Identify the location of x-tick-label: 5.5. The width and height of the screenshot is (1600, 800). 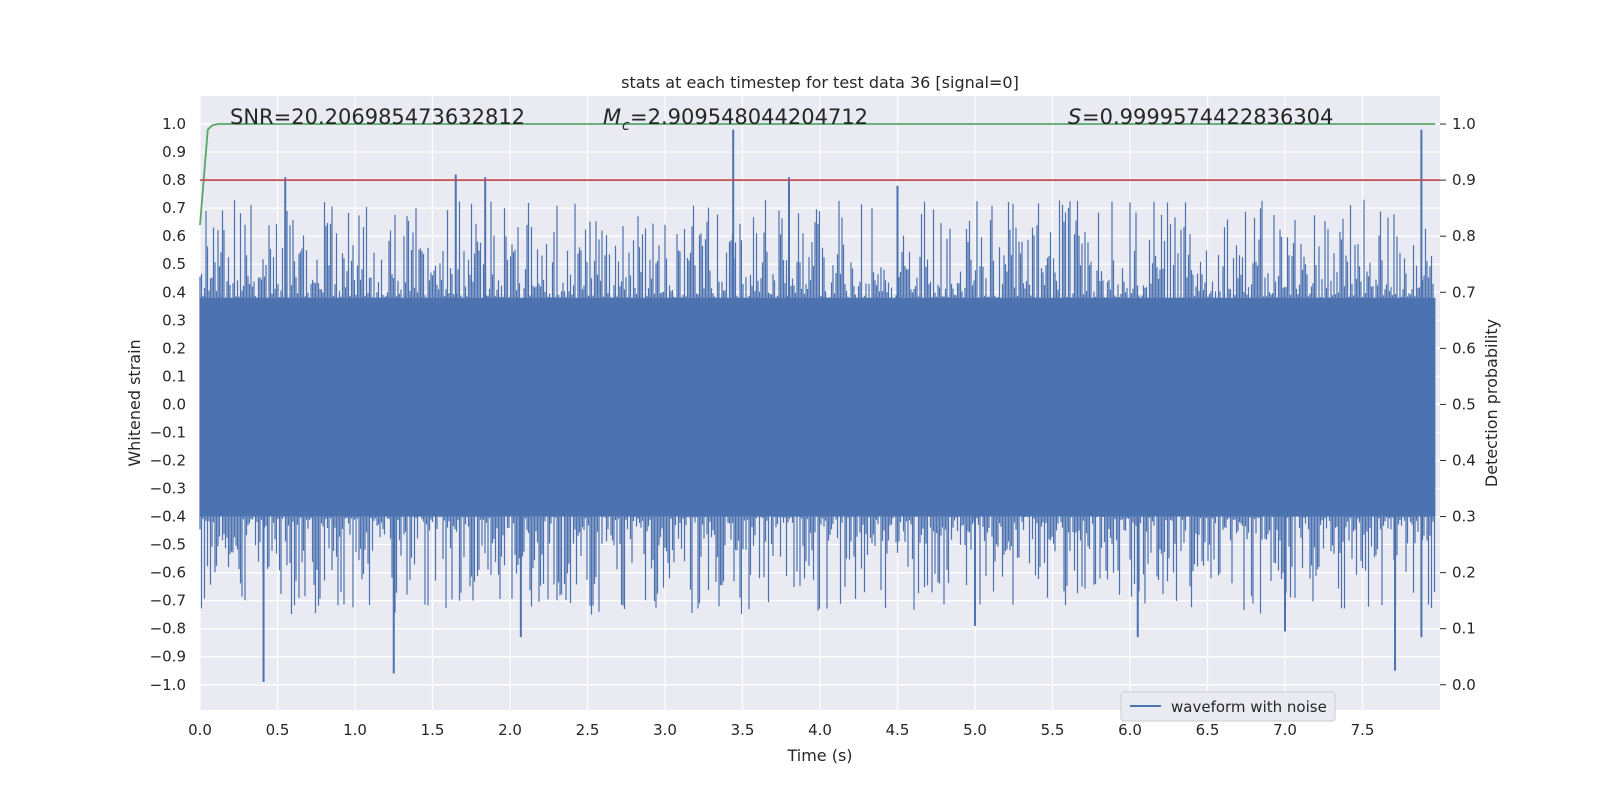
(1053, 730).